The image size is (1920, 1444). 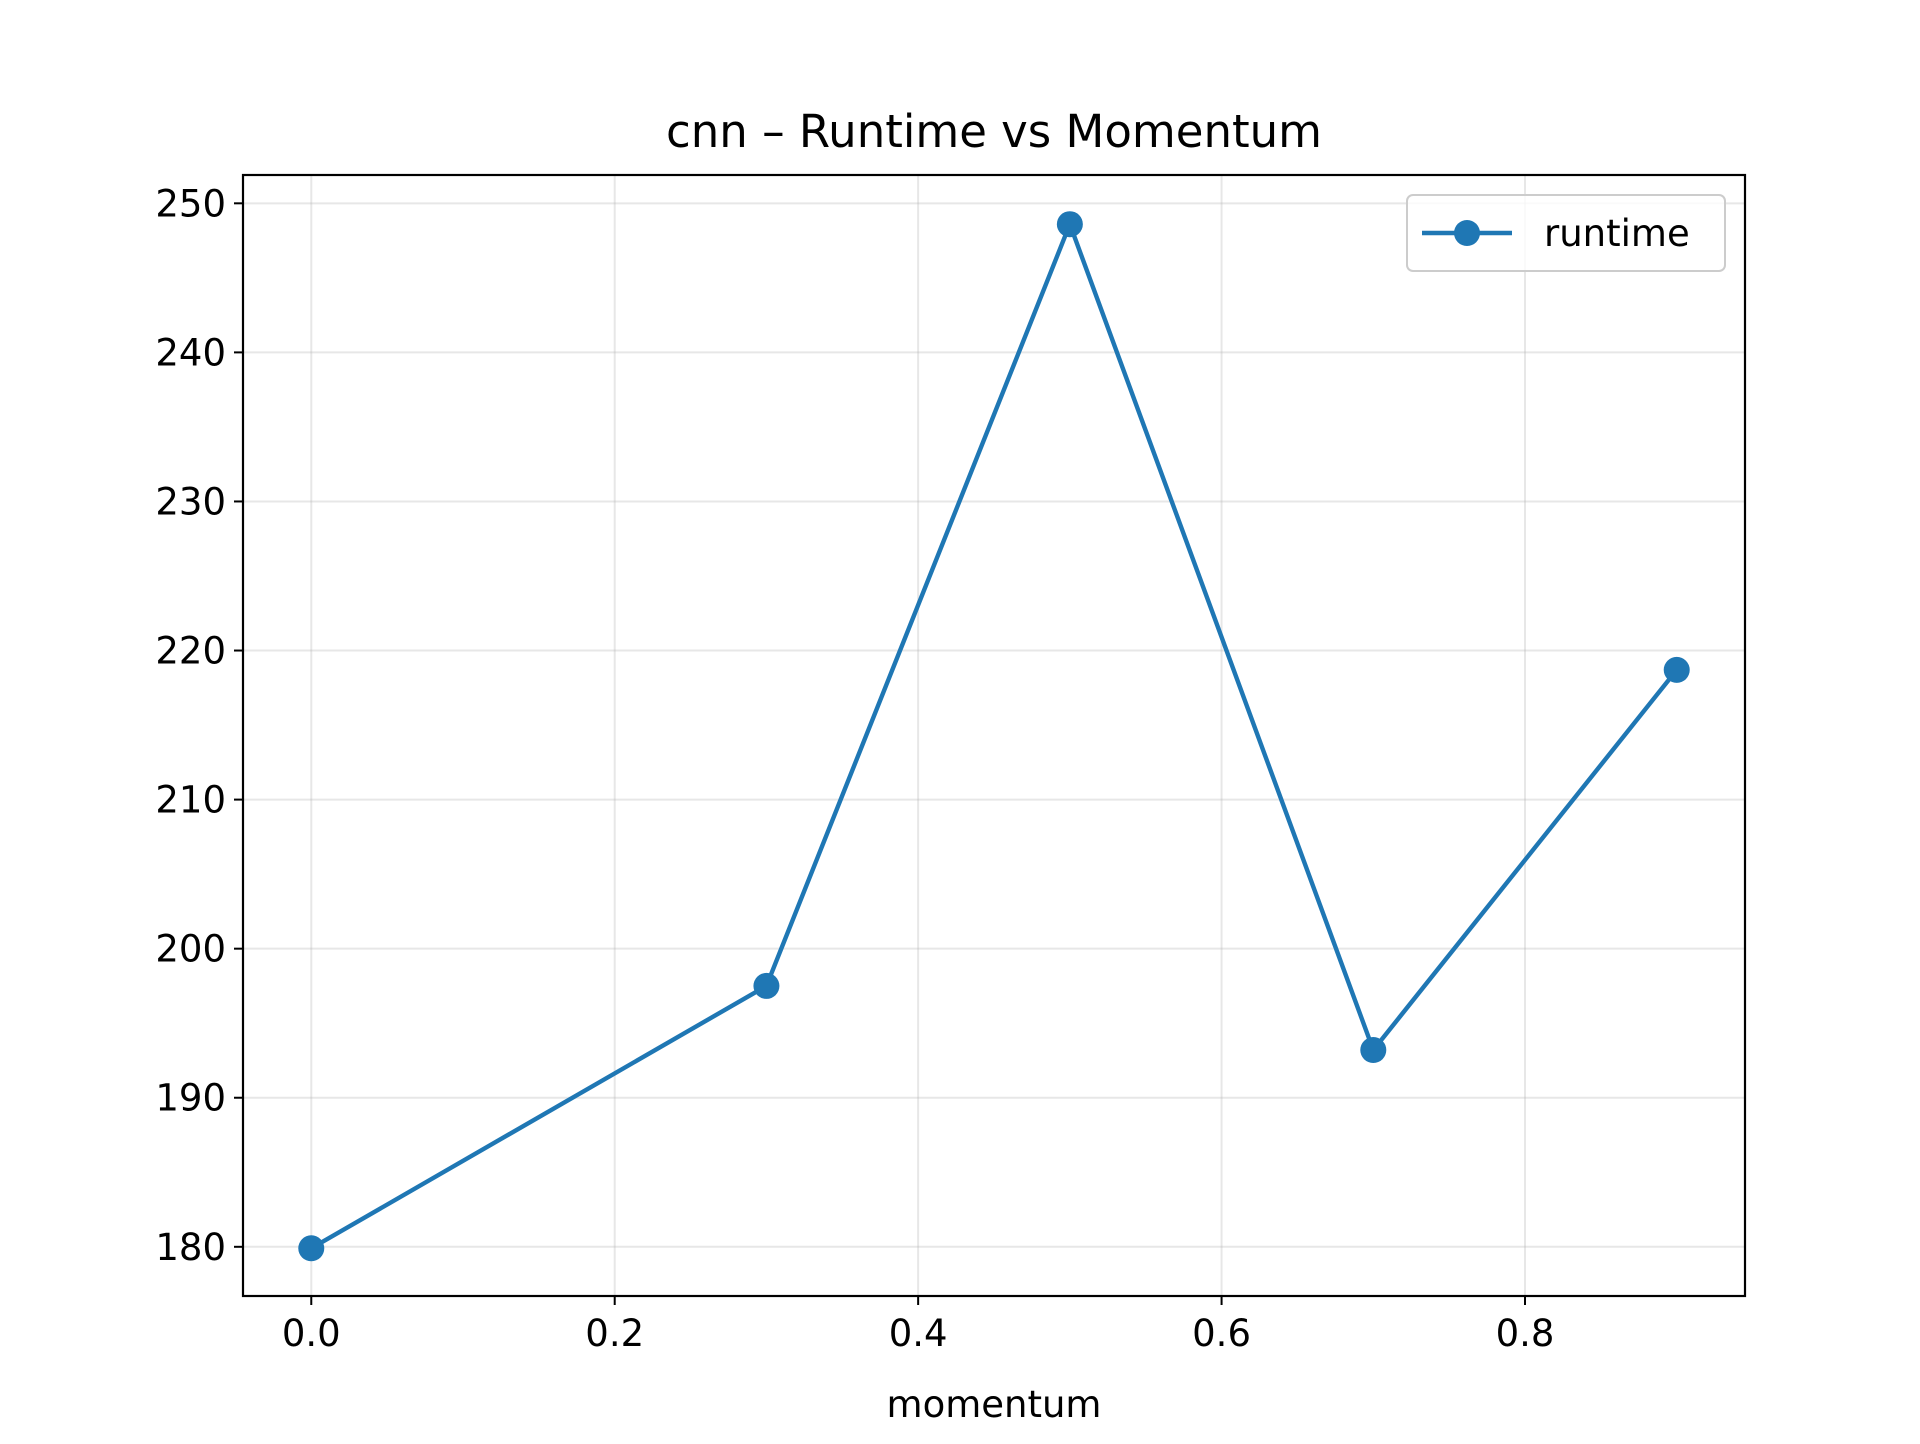 What do you see at coordinates (1221, 1333) in the screenshot?
I see `x-tick-label: 0.6` at bounding box center [1221, 1333].